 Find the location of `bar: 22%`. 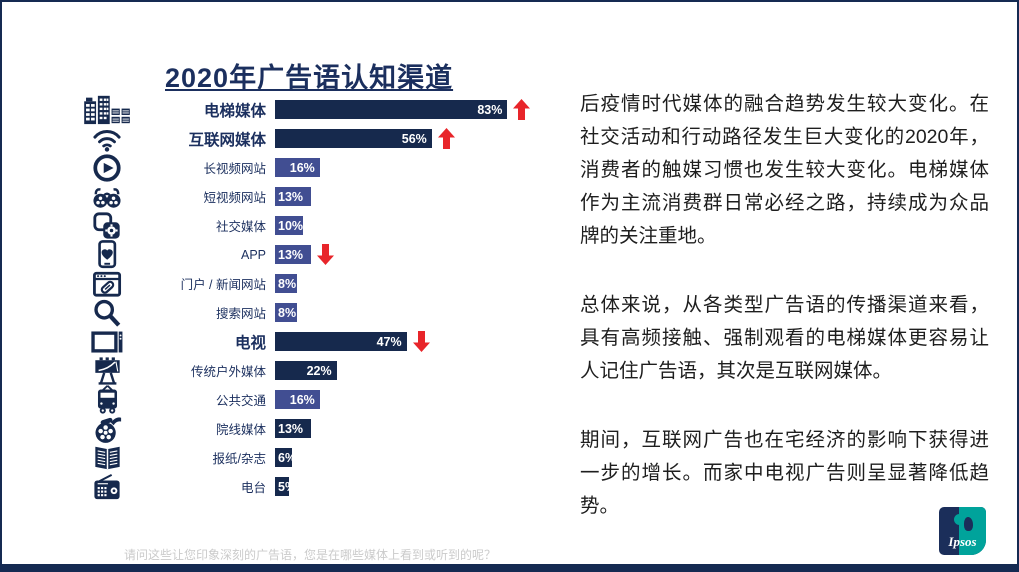

bar: 22% is located at coordinates (306, 370).